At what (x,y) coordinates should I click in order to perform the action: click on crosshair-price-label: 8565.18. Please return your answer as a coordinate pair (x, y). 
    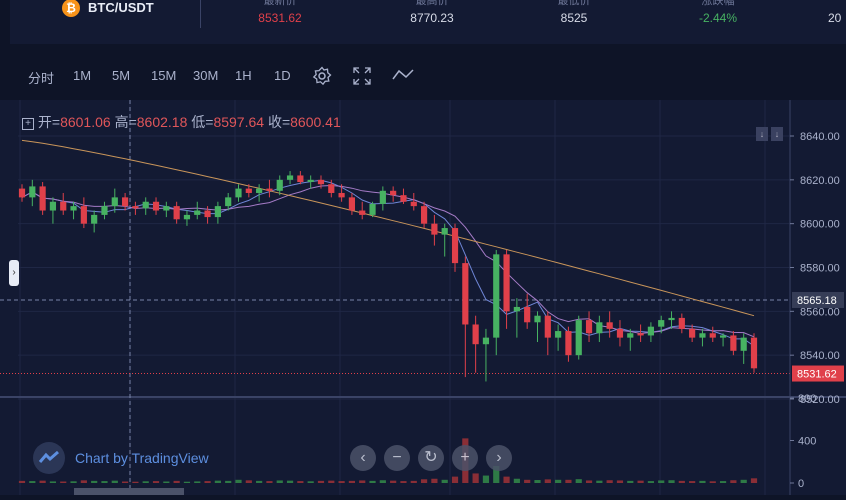
    Looking at the image, I should click on (817, 301).